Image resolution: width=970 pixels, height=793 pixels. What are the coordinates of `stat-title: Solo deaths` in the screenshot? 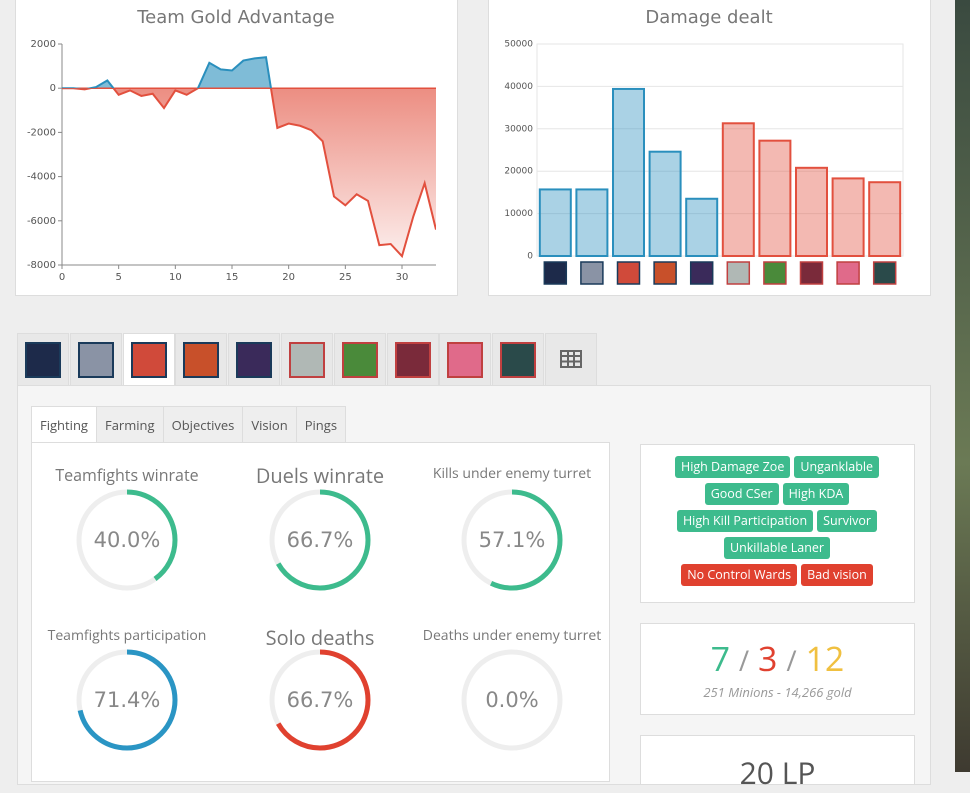 It's located at (320, 637).